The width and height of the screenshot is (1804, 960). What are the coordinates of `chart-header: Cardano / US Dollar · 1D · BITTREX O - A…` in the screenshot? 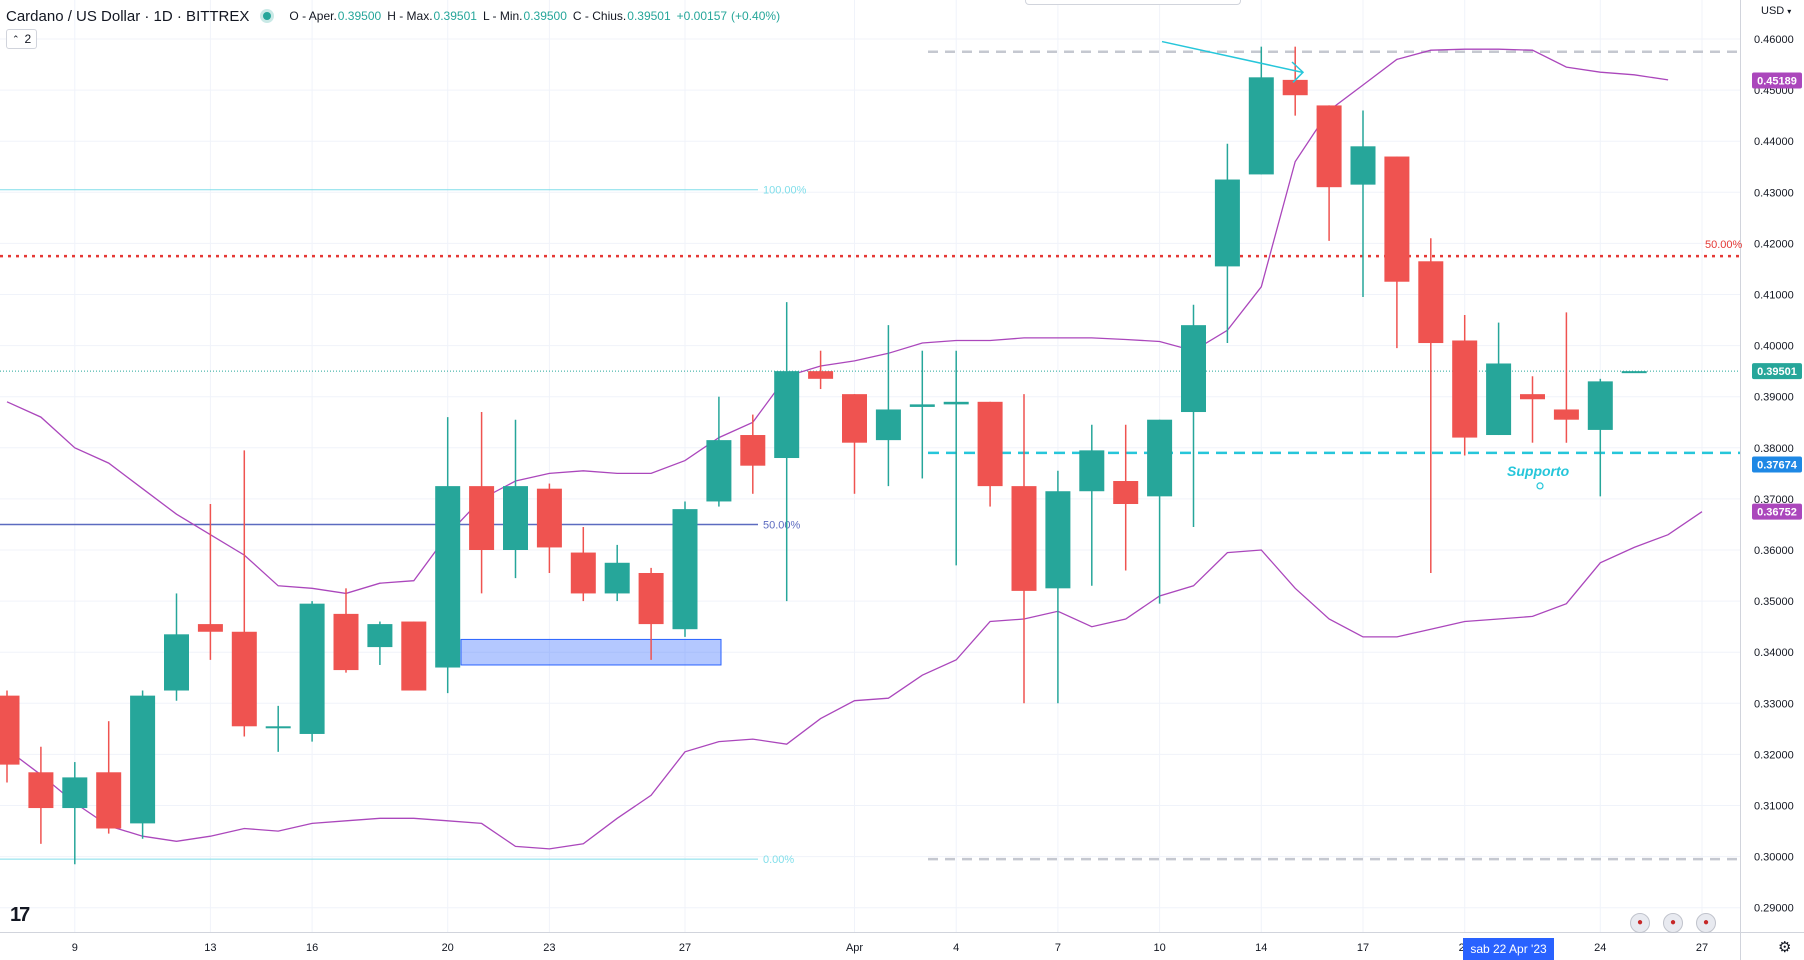 It's located at (393, 16).